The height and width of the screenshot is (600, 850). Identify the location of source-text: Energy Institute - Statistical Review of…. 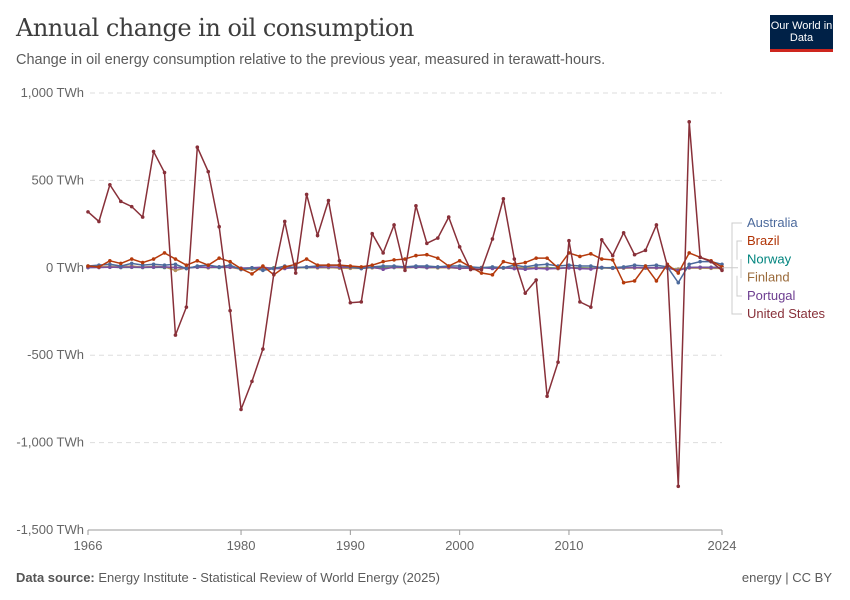
(269, 577).